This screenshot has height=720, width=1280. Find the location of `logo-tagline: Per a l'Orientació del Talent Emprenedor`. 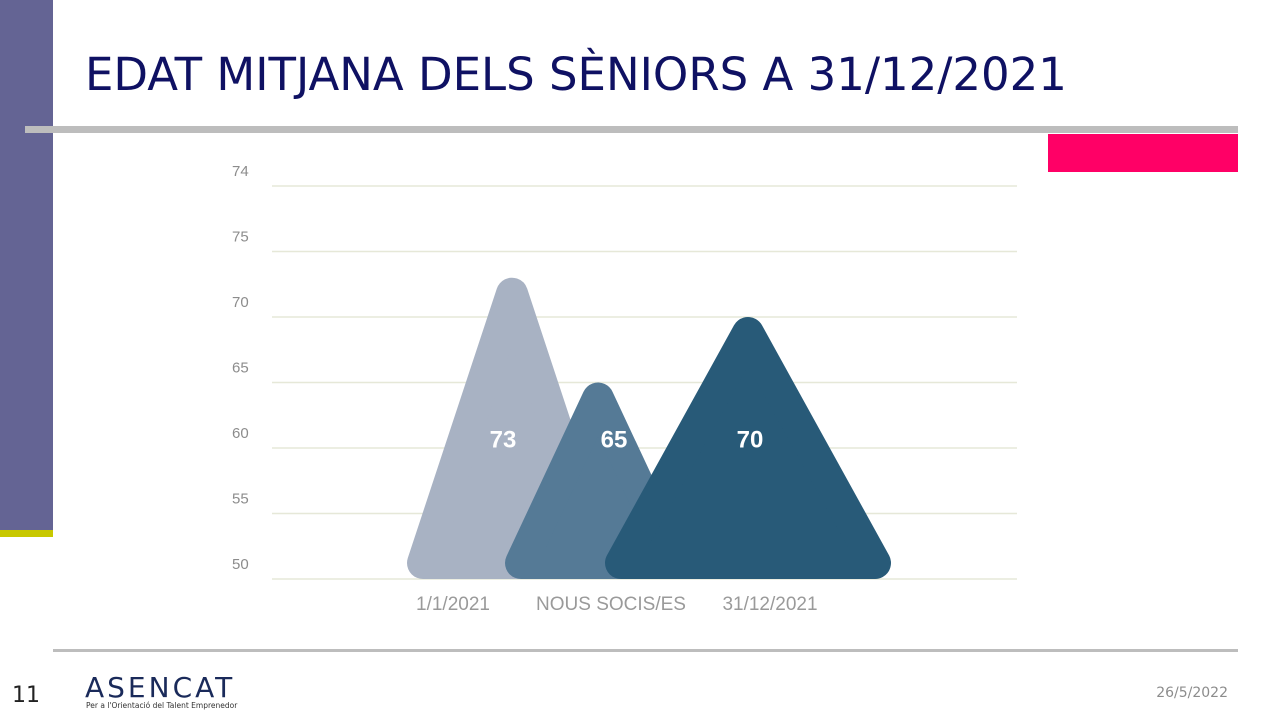

logo-tagline: Per a l'Orientació del Talent Emprenedor is located at coordinates (162, 705).